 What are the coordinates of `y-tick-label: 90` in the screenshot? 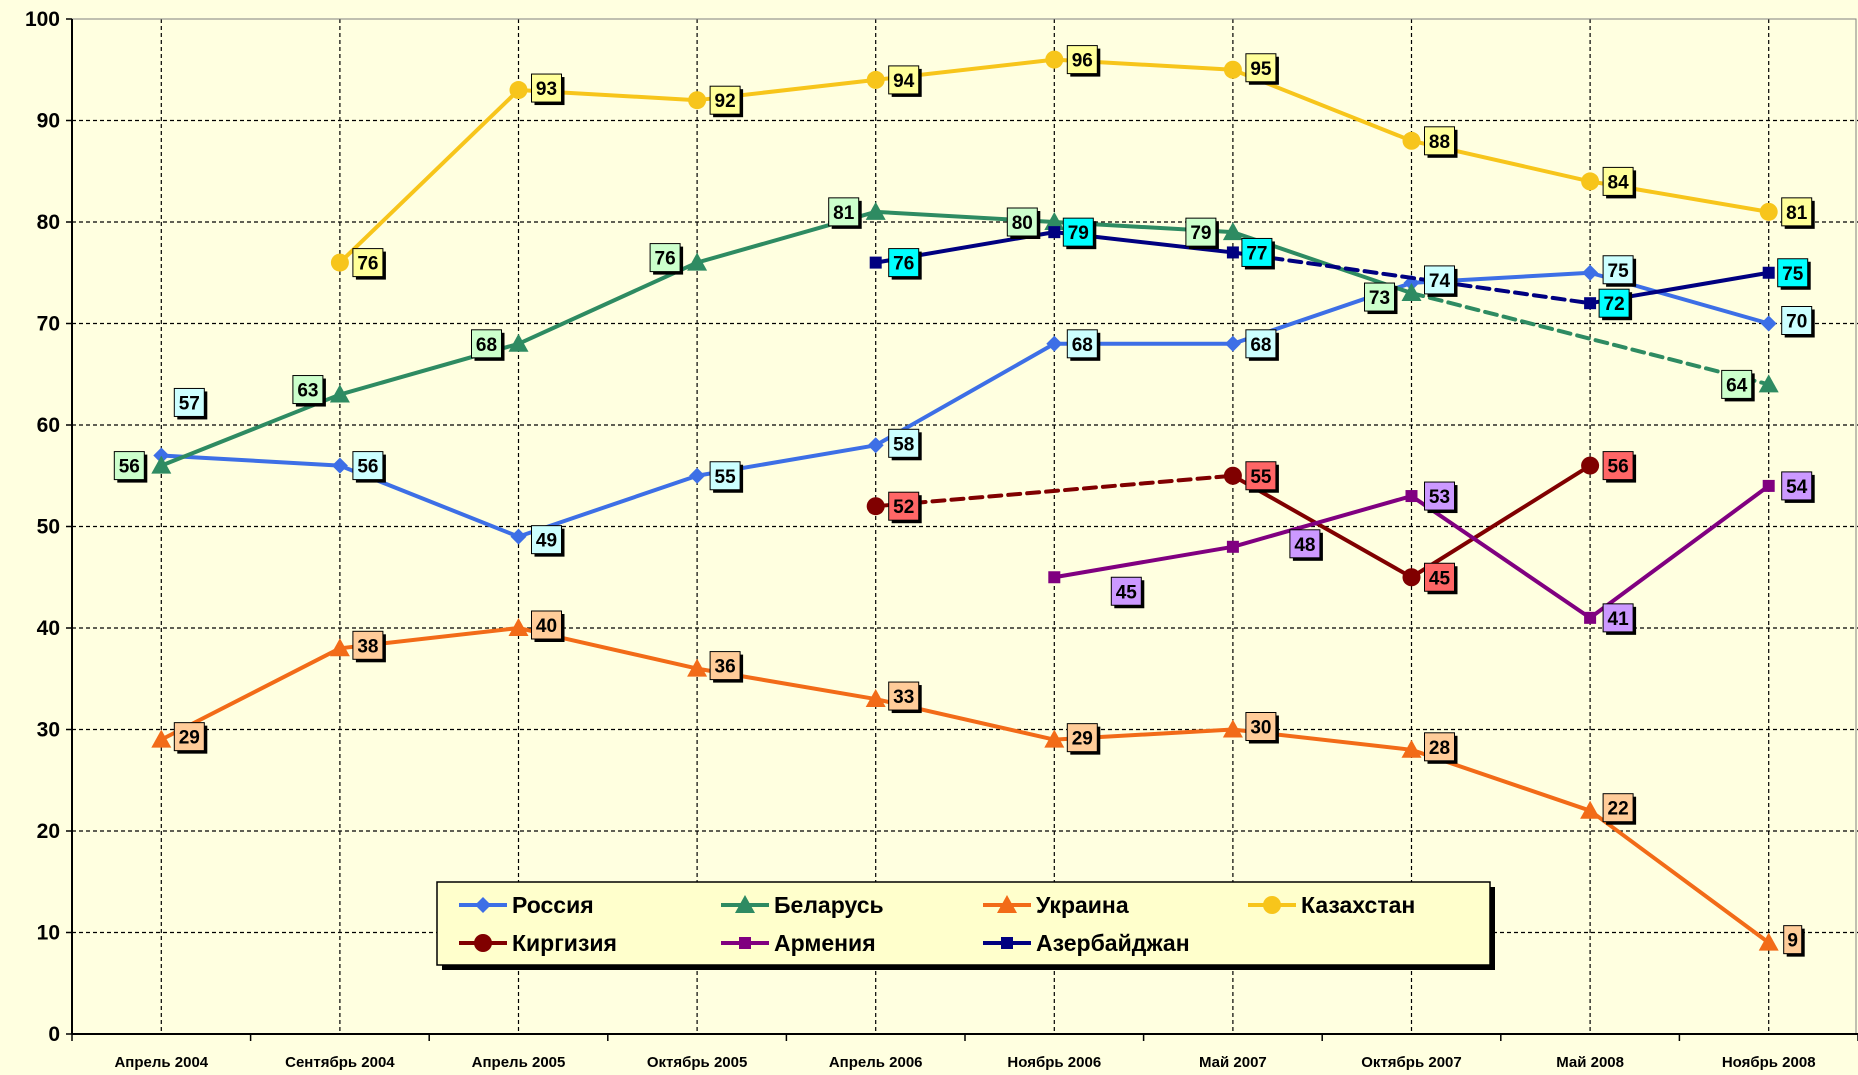 It's located at (48, 121).